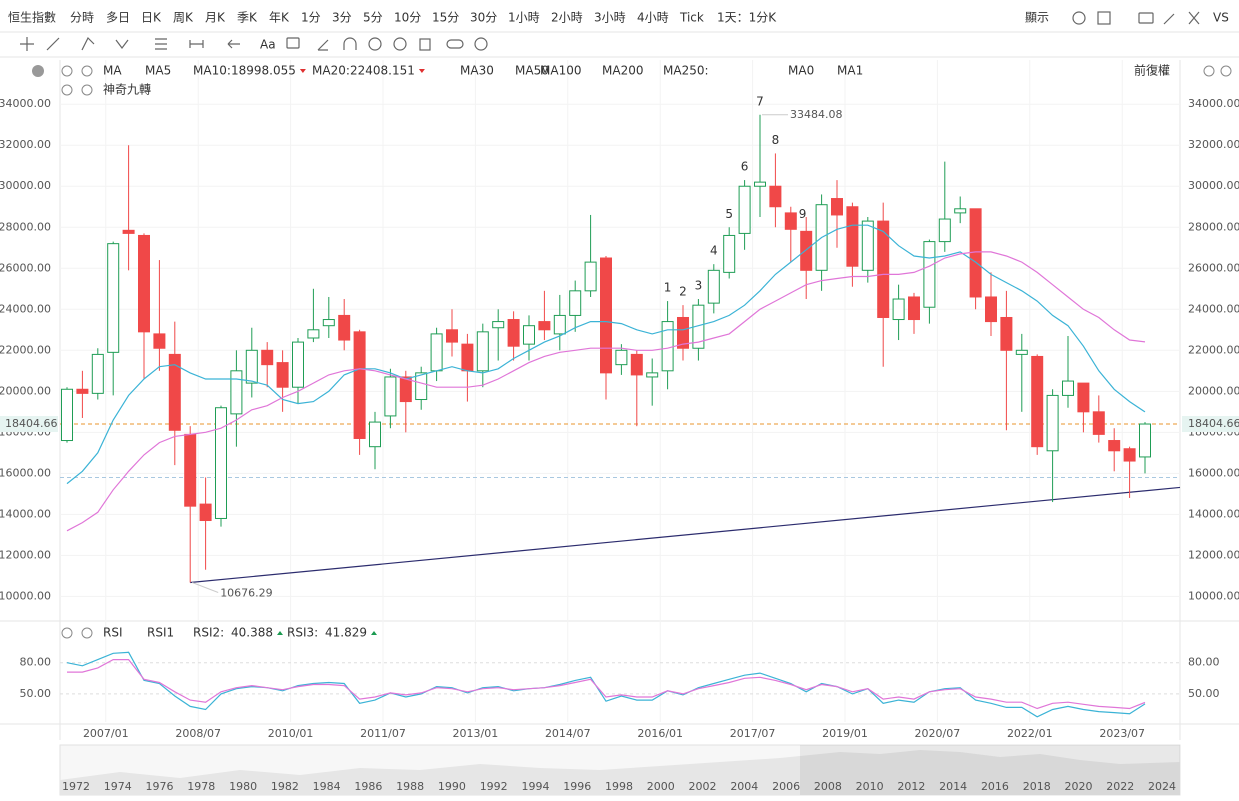 The image size is (1239, 801). I want to click on lock-tool, so click(375, 44).